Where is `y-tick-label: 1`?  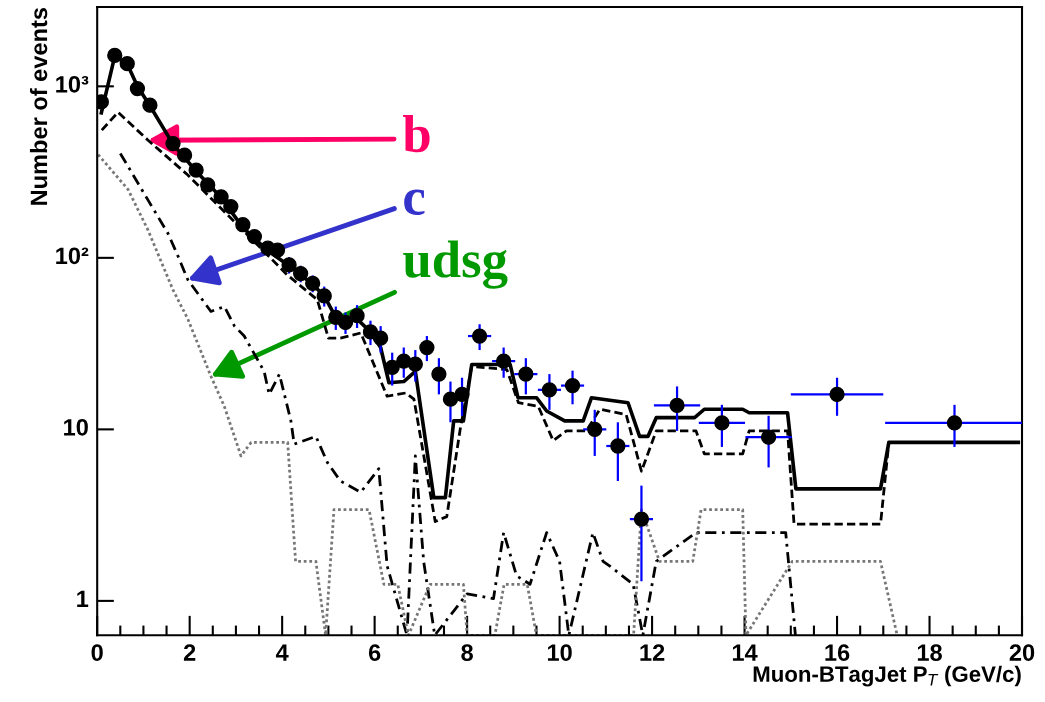 y-tick-label: 1 is located at coordinates (83, 598).